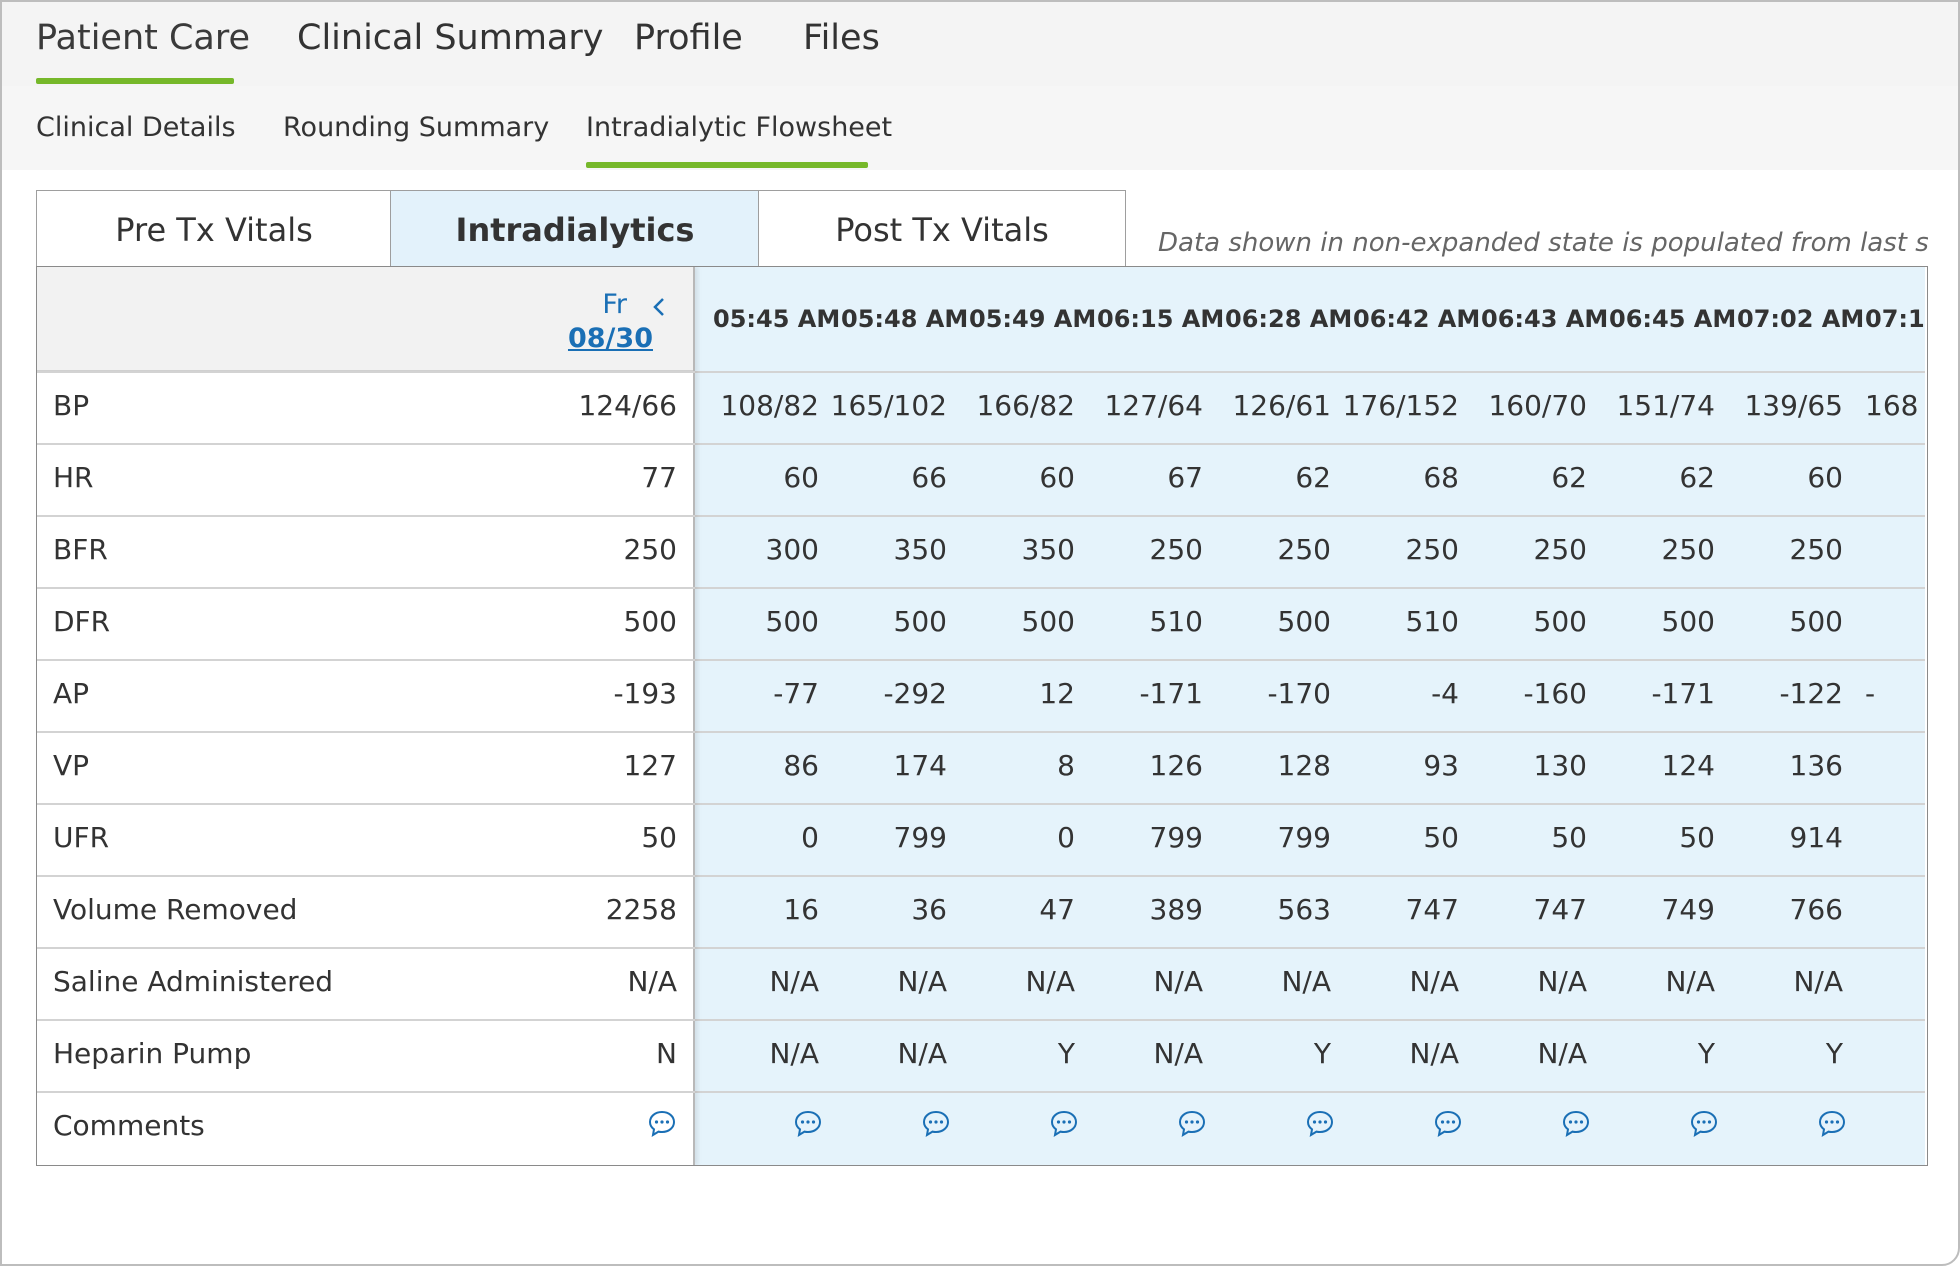  What do you see at coordinates (739, 127) in the screenshot?
I see `tab-intradialytic-flowsheet: Intradialytic Flowsheet` at bounding box center [739, 127].